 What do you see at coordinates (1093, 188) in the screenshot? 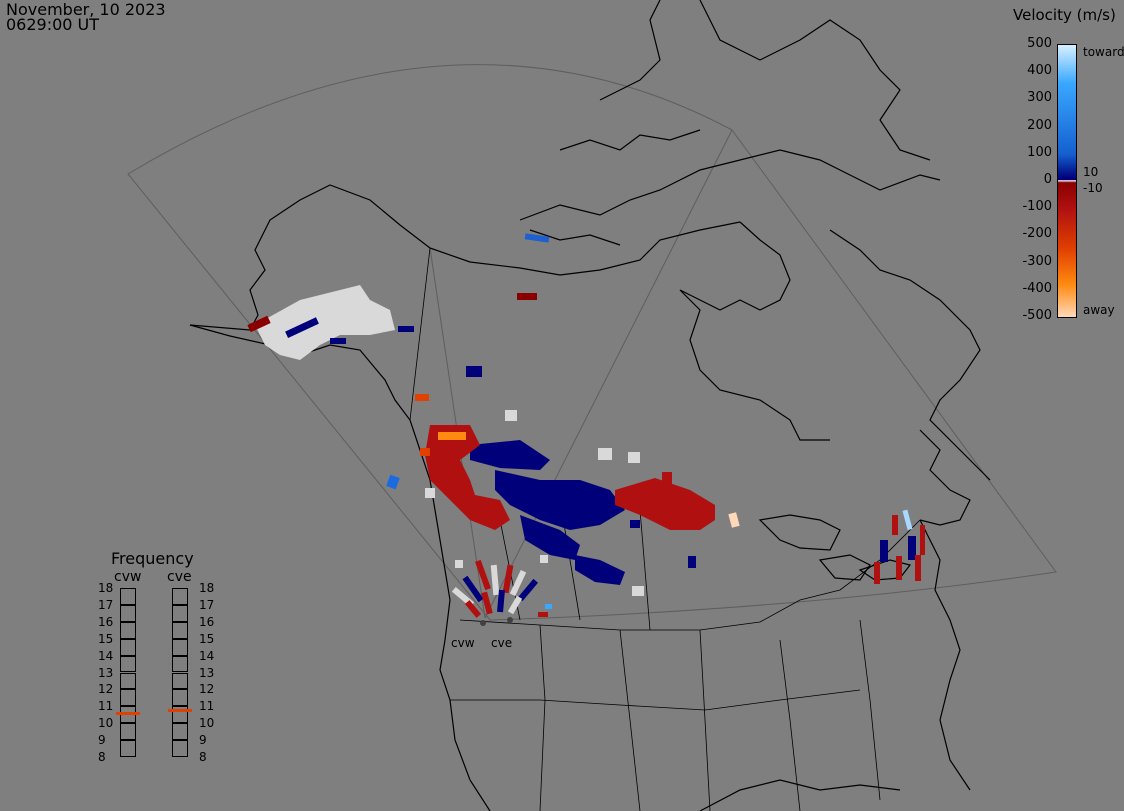
I see `colorbar-inner-label: -10` at bounding box center [1093, 188].